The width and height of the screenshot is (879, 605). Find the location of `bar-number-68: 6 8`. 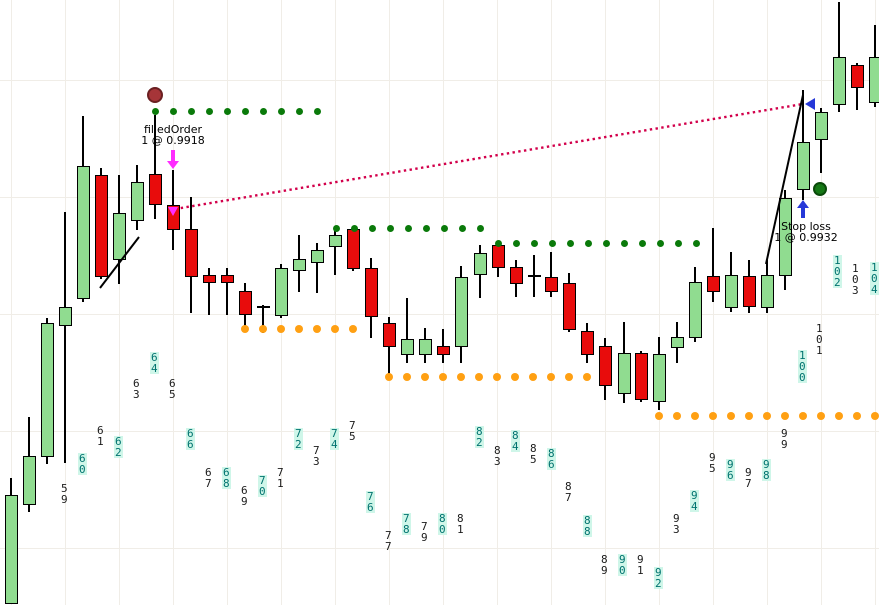

bar-number-68: 6 8 is located at coordinates (226, 478).